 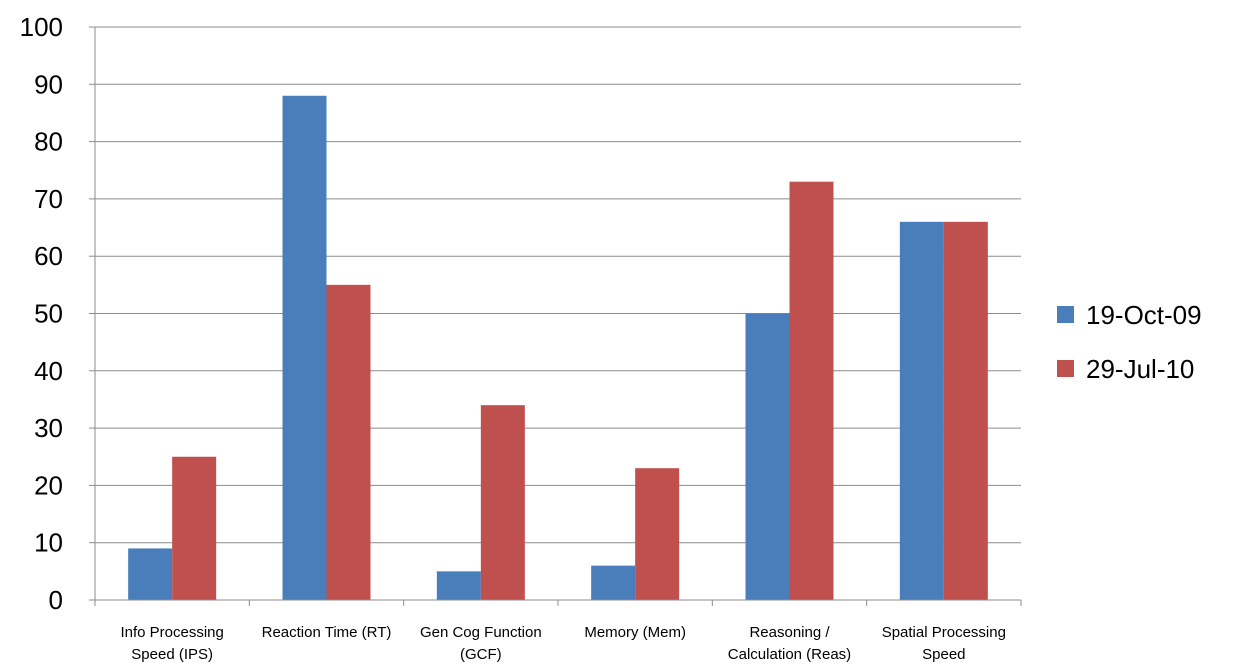 I want to click on y-tick-label: 90, so click(x=48, y=84).